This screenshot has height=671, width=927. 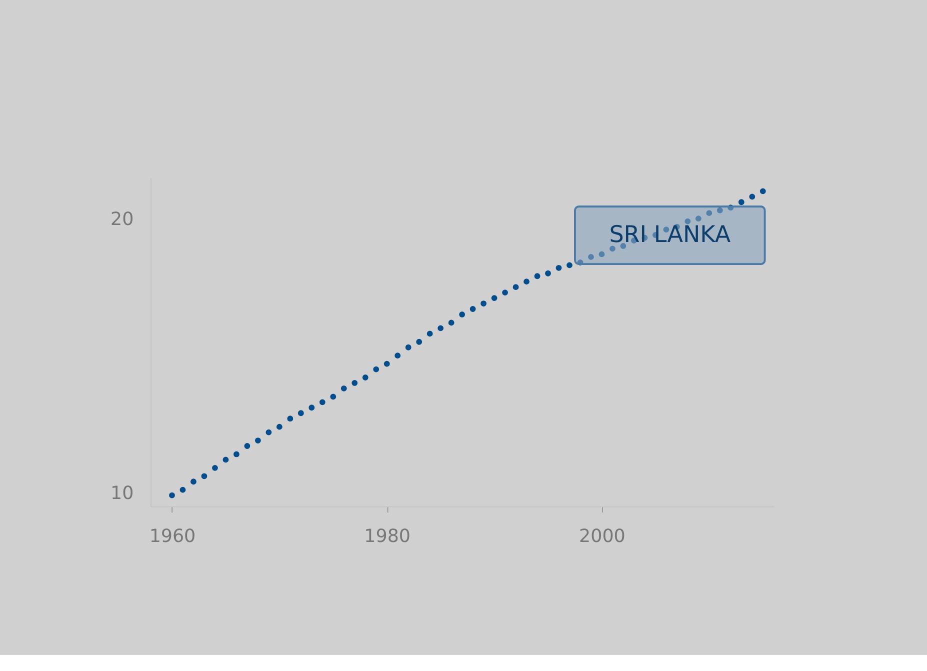 I want to click on y-tick-label: 20, so click(x=122, y=219).